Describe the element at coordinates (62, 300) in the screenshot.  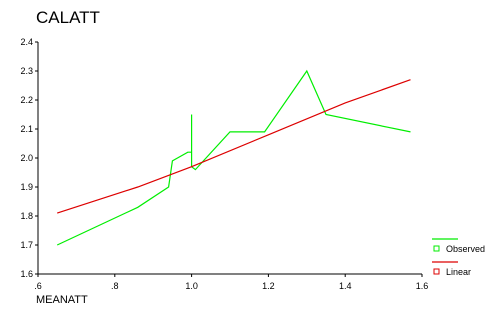
I see `x-axis-label: MEANATT` at that location.